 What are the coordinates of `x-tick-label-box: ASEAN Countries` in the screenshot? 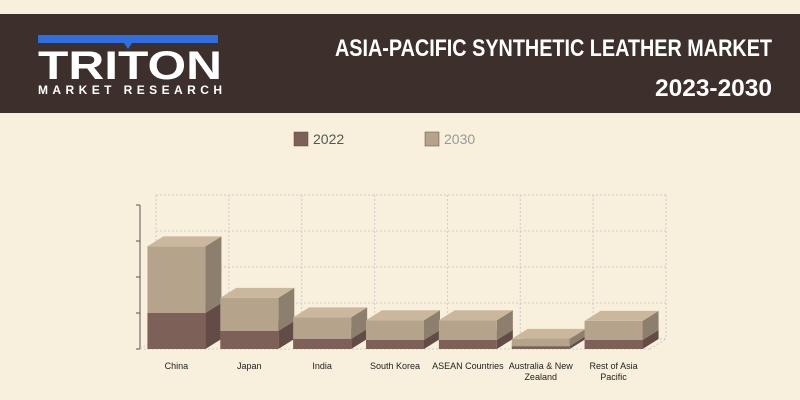 It's located at (468, 366).